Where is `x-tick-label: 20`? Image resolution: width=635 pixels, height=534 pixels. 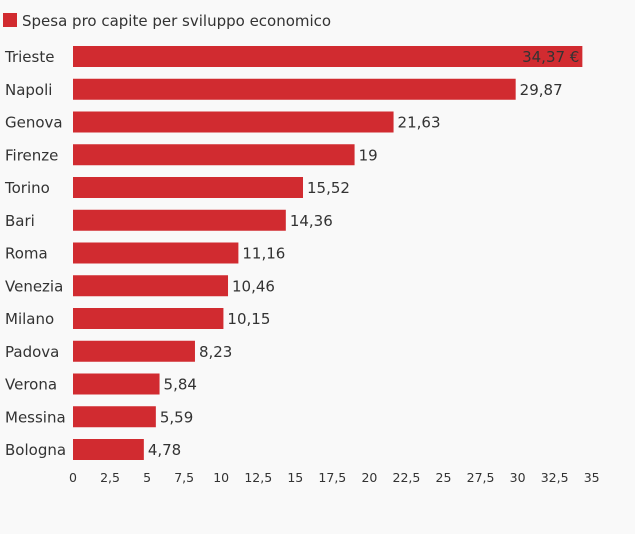
x-tick-label: 20 is located at coordinates (369, 477).